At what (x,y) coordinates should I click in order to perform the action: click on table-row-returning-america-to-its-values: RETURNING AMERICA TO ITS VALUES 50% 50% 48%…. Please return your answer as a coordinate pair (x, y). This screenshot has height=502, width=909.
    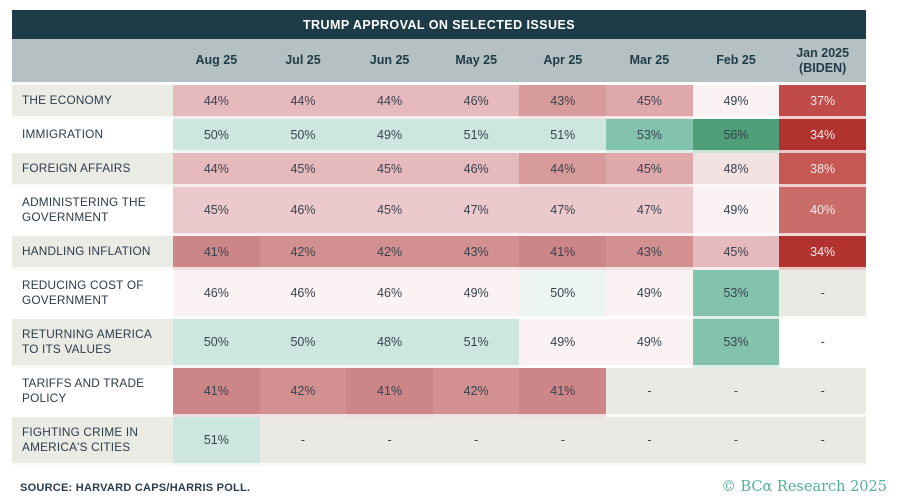
    Looking at the image, I should click on (439, 343).